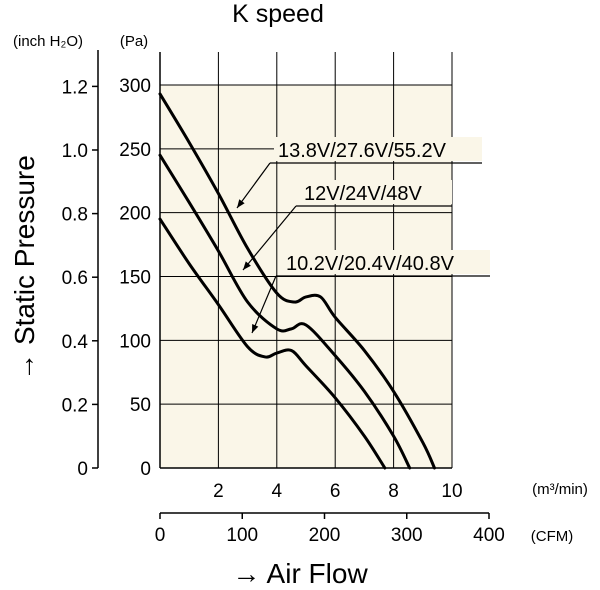 Image resolution: width=600 pixels, height=590 pixels. What do you see at coordinates (75, 278) in the screenshot?
I see `y-tick-label-inch: 0.6` at bounding box center [75, 278].